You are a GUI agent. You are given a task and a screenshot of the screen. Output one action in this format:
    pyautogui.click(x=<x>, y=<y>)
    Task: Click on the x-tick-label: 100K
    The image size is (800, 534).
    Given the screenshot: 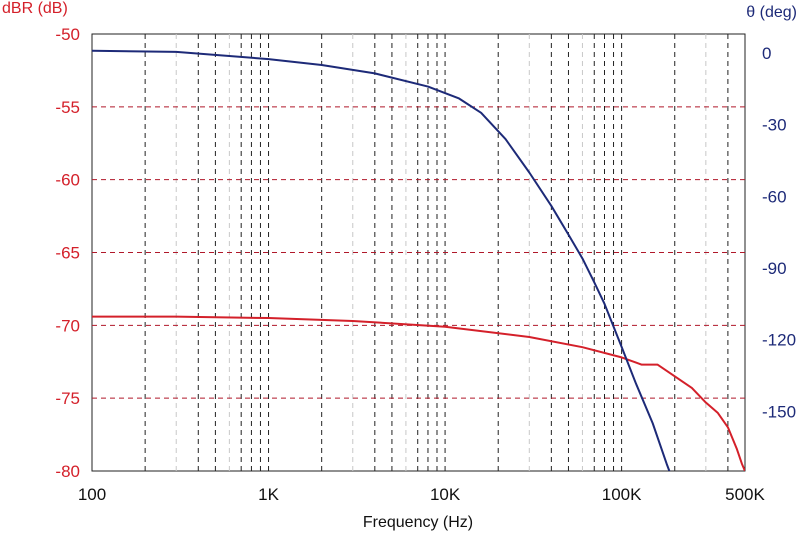 What is the action you would take?
    pyautogui.click(x=622, y=494)
    